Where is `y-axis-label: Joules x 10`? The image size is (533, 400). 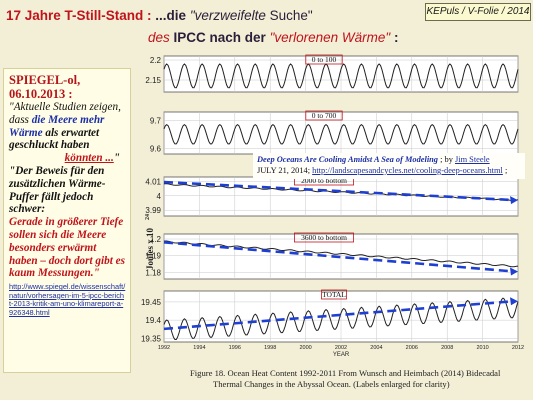 y-axis-label: Joules x 10 is located at coordinates (150, 248).